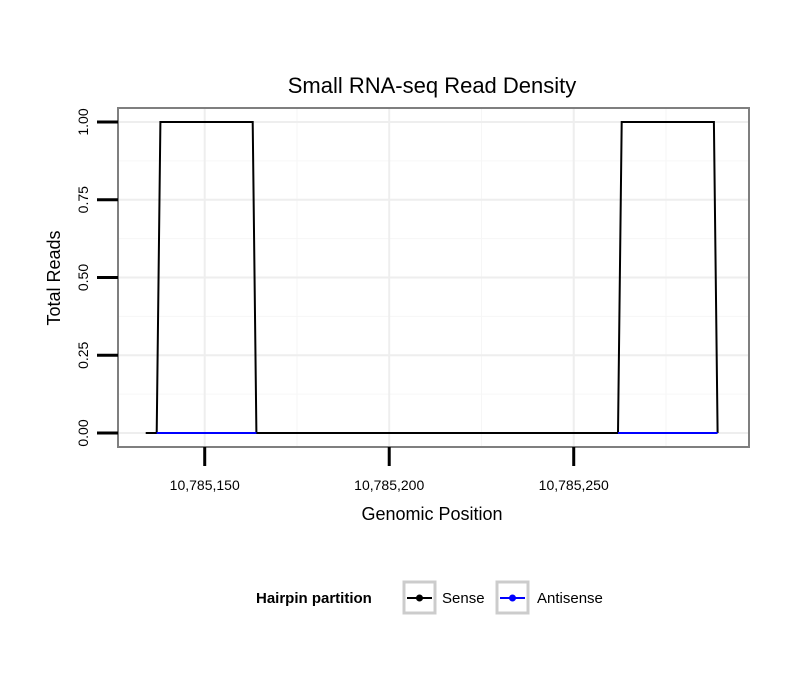 This screenshot has height=690, width=810. I want to click on y-tick-label: 0.00, so click(83, 432).